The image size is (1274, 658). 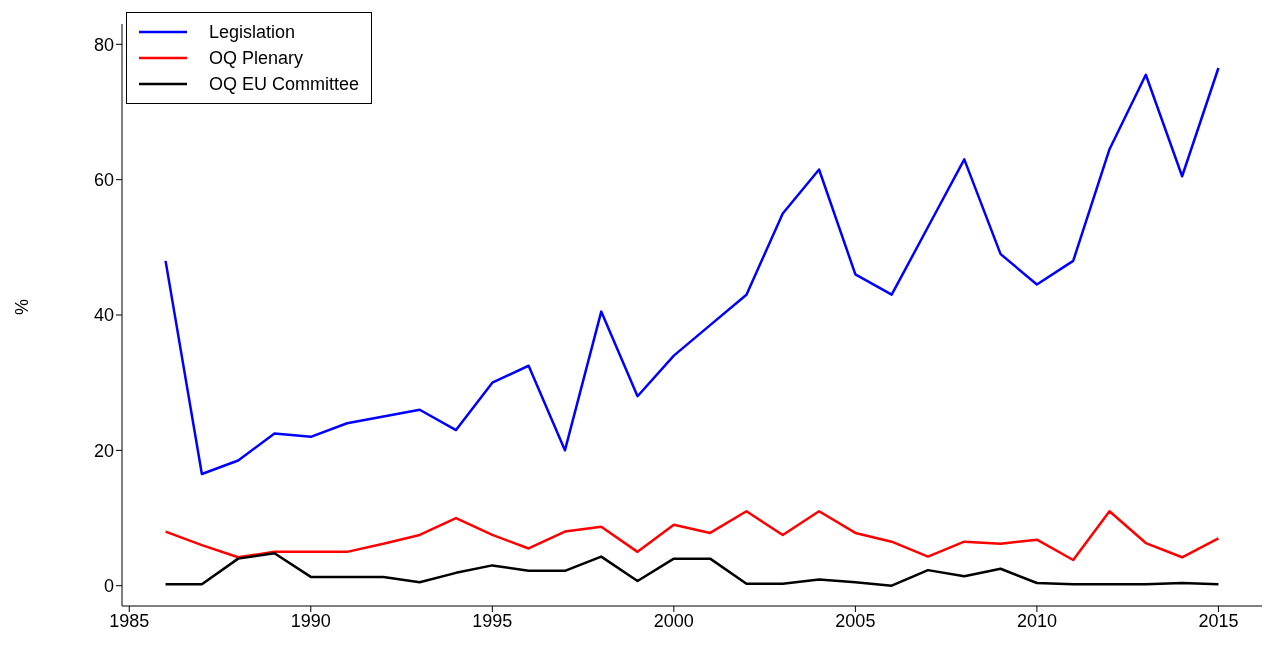 I want to click on y-tick-label: 60, so click(x=103, y=180).